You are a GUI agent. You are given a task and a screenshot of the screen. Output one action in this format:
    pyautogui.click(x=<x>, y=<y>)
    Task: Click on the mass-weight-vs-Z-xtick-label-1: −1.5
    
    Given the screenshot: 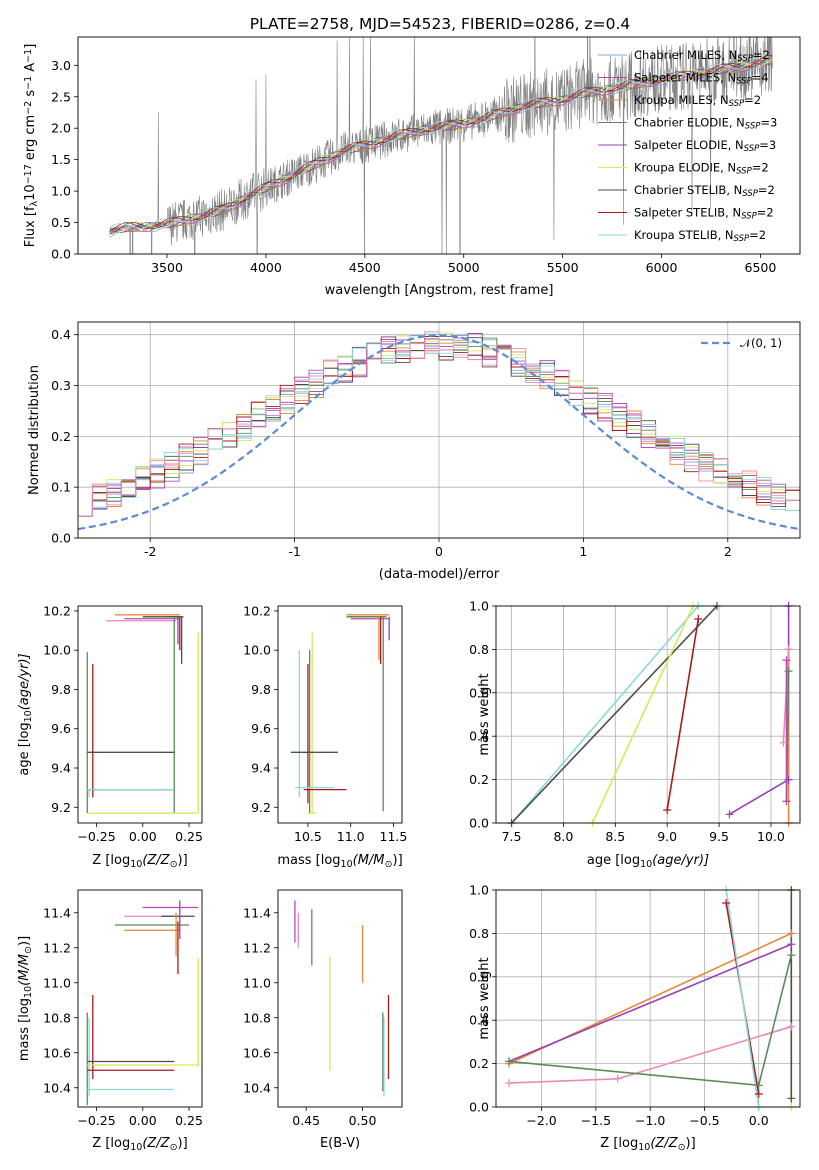 What is the action you would take?
    pyautogui.click(x=596, y=1120)
    